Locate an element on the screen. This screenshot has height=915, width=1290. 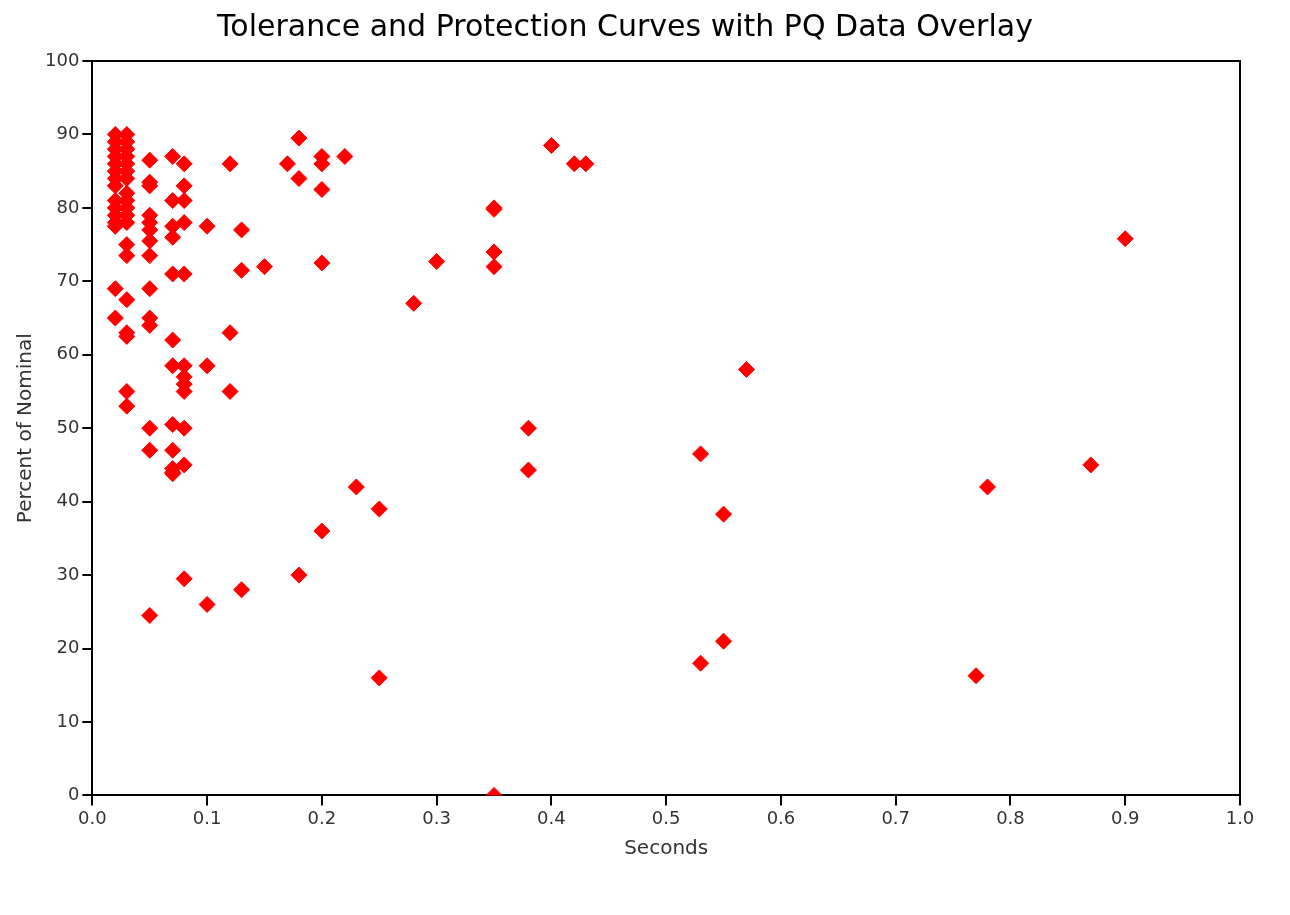
y-tick-label: 0 is located at coordinates (73, 794).